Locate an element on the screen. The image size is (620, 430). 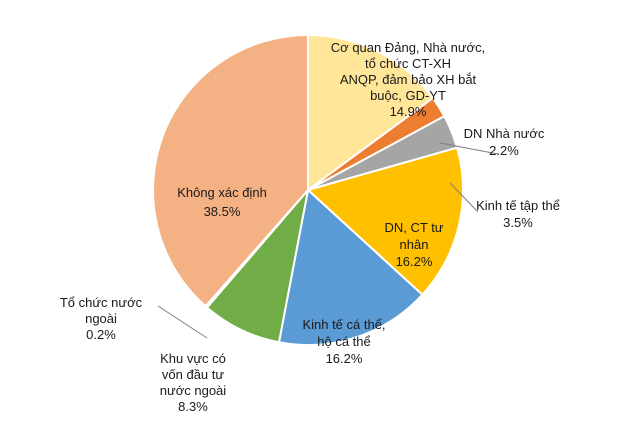
slice-value-label: 8.3% is located at coordinates (193, 406).